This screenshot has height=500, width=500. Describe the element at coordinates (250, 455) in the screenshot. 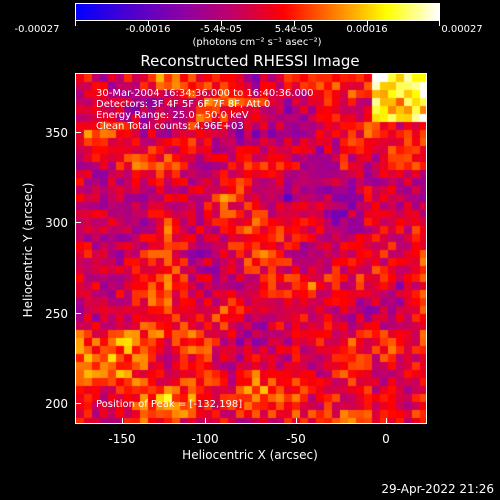

I see `x-axis-title: Heliocentric X (arcsec)` at that location.